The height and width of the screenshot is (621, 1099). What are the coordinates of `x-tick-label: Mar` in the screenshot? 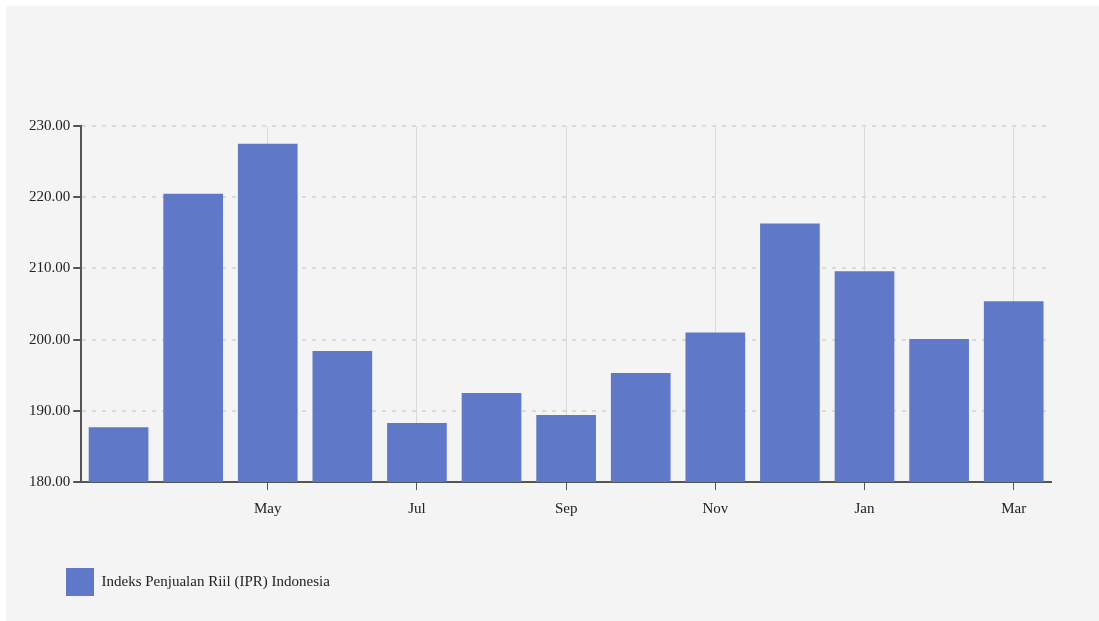 It's located at (1014, 507).